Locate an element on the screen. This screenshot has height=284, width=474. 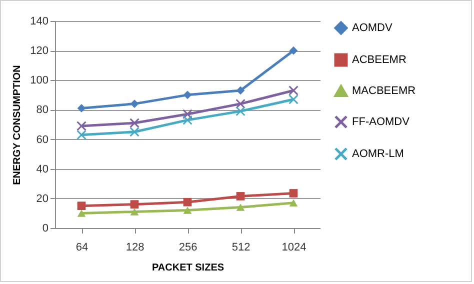
y-tick-label: 20 is located at coordinates (42, 198).